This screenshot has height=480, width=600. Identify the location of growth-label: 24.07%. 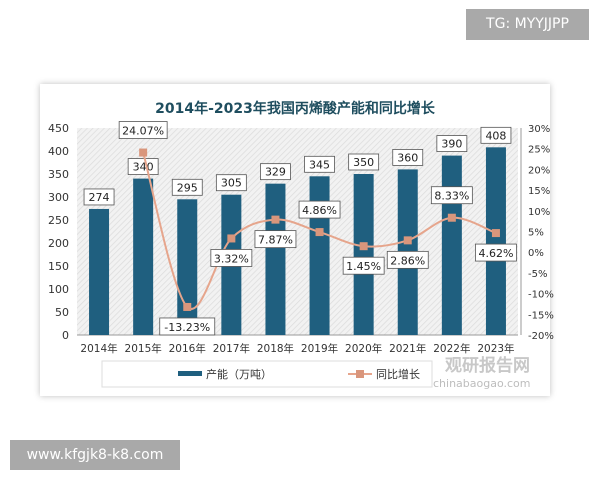
(143, 131).